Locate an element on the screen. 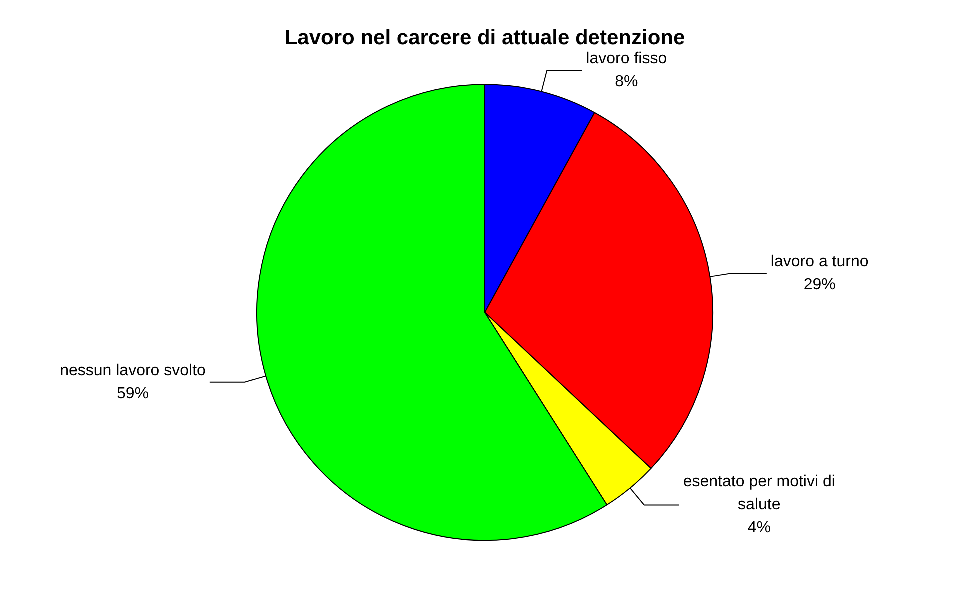  data-label: 59% is located at coordinates (133, 393).